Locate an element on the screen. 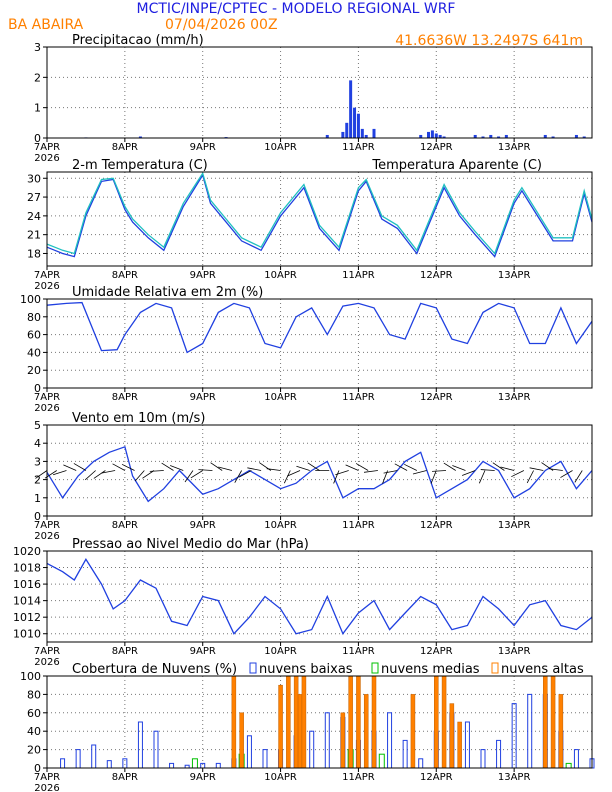 The height and width of the screenshot is (792, 612). legend-label: nuvens medias is located at coordinates (430, 669).